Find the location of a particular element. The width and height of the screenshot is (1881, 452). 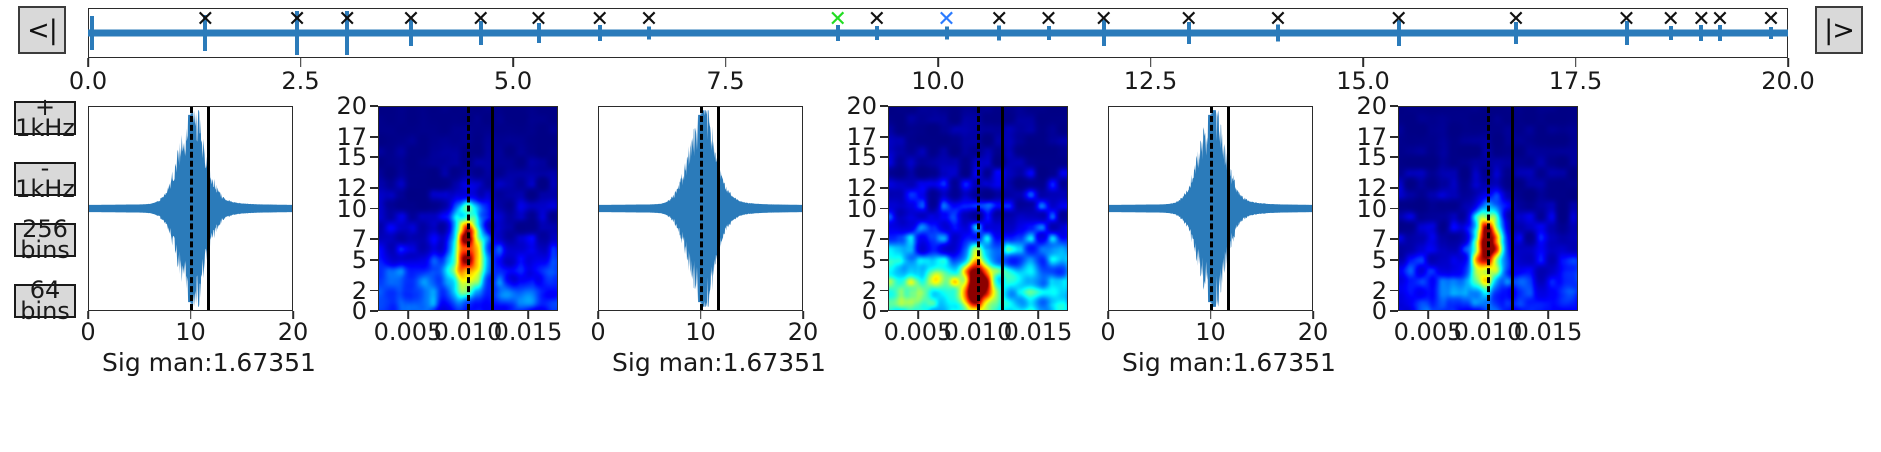

previous-page-label: <| is located at coordinates (42, 30).